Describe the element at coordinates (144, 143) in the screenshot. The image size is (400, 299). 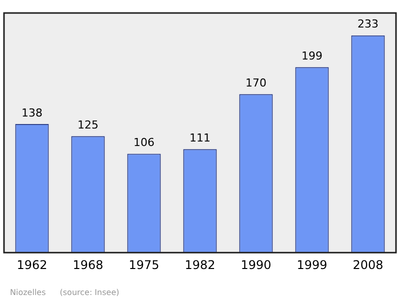
I see `data-label: 106` at that location.